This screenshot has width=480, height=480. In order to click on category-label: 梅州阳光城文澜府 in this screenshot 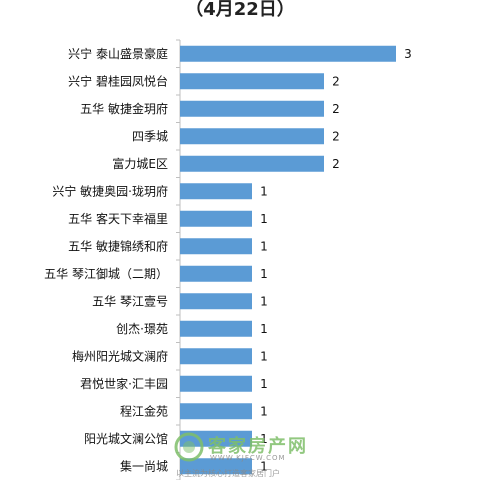, I will do `click(120, 355)`.